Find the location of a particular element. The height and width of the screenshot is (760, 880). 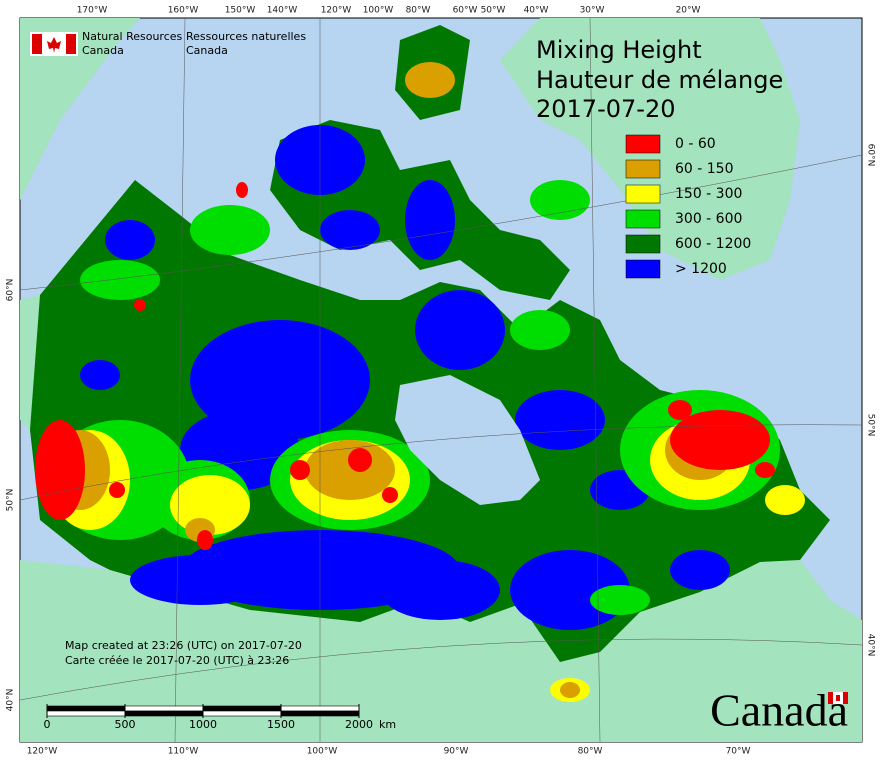

credit: Carte créée le 2017-07-20 (UTC) à 23:26 is located at coordinates (177, 660).